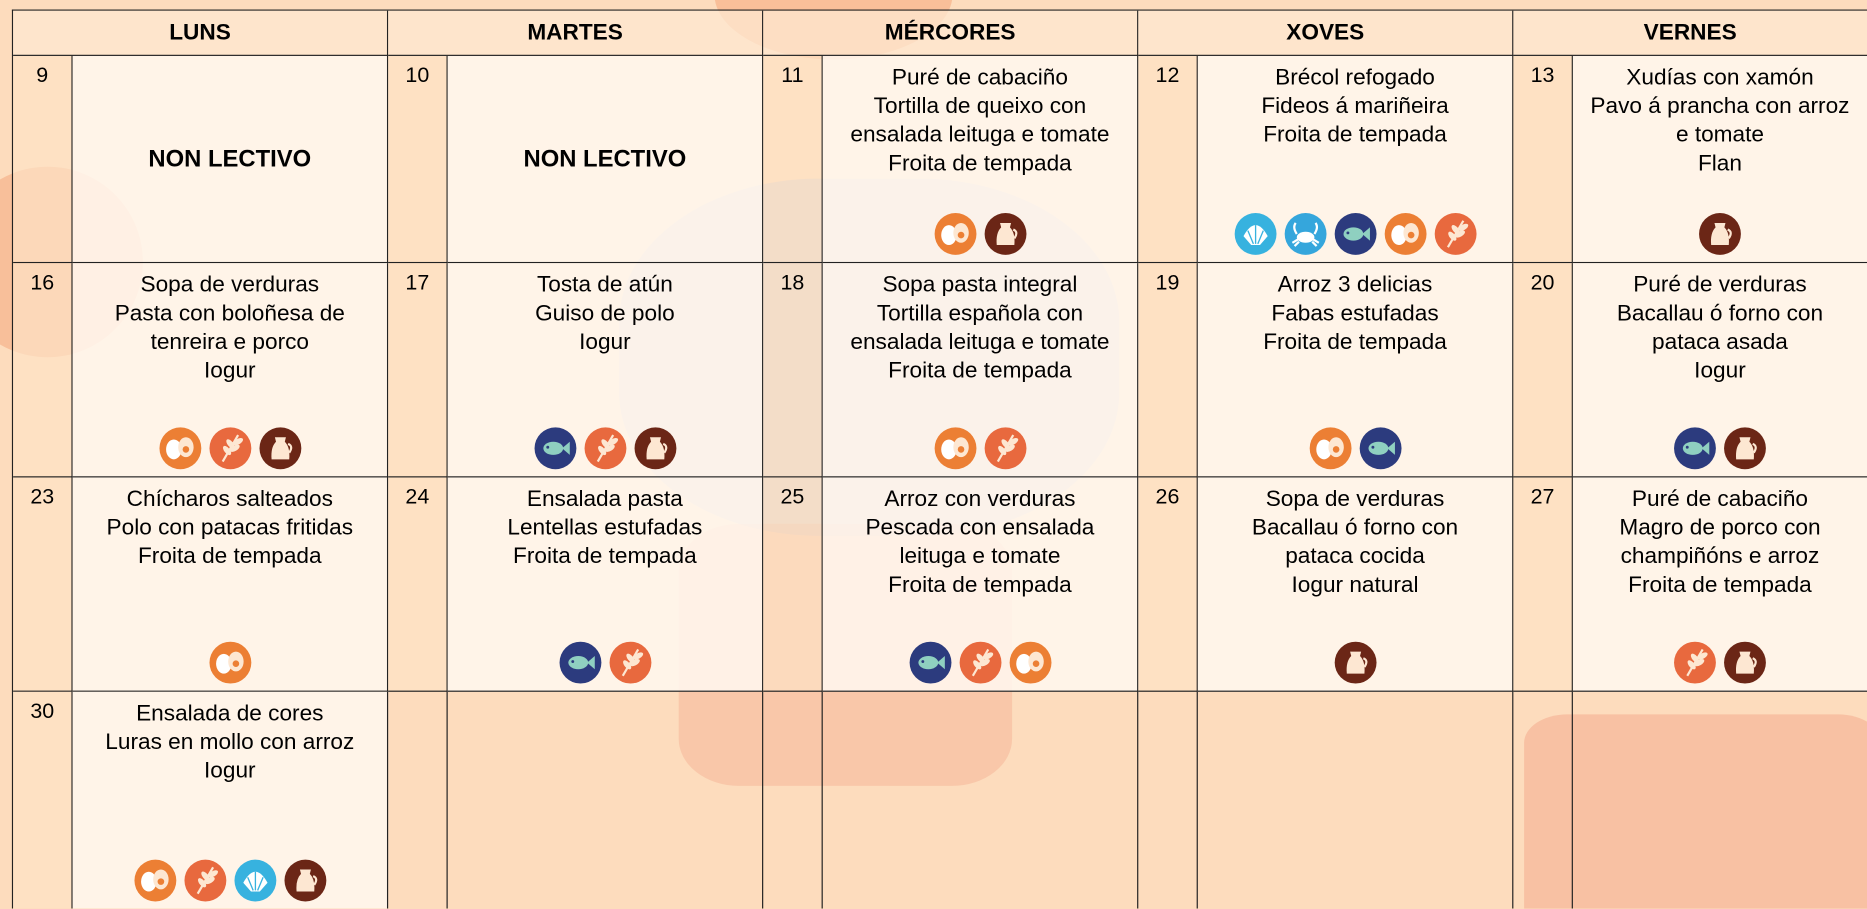  Describe the element at coordinates (1720, 285) in the screenshot. I see `menu-line: Puré de verduras` at that location.